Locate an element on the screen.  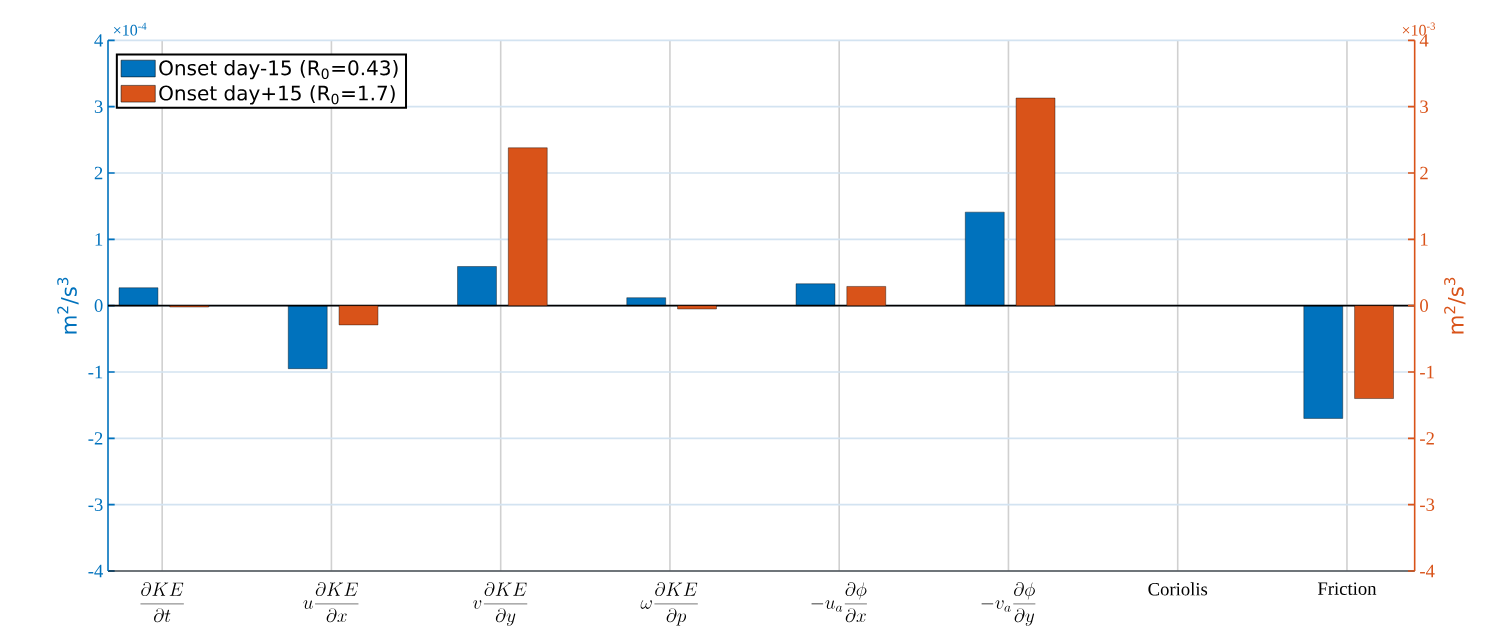
y-tick-label: -3 is located at coordinates (95, 504).